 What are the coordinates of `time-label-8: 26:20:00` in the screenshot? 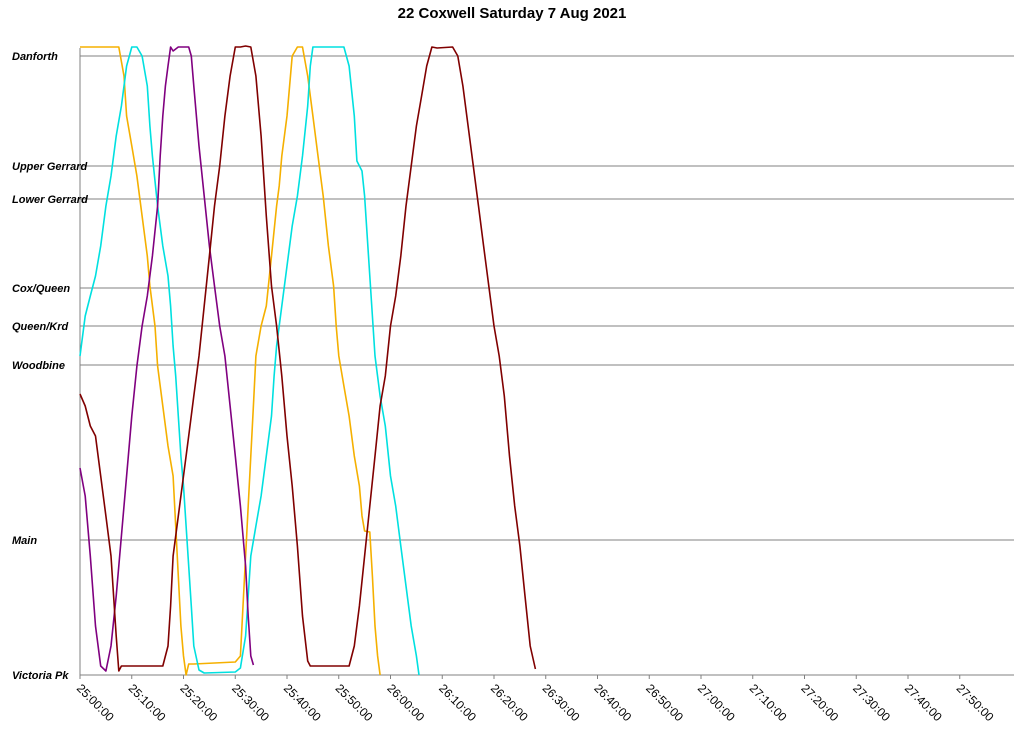 It's located at (509, 702).